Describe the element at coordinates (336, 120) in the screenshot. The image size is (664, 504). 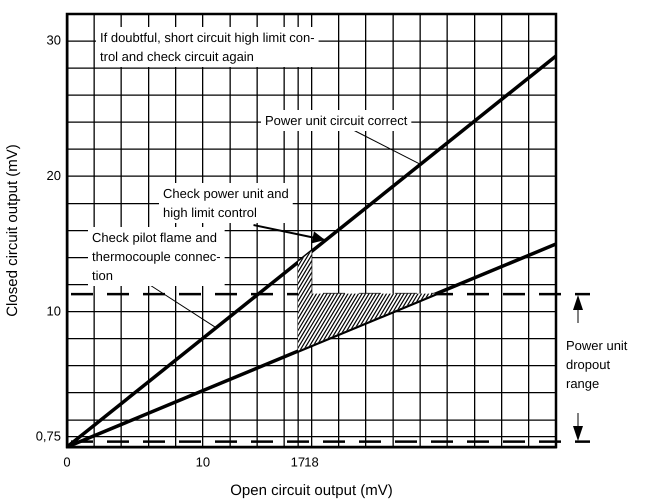
I see `annotation: Power unit circuit correct` at that location.